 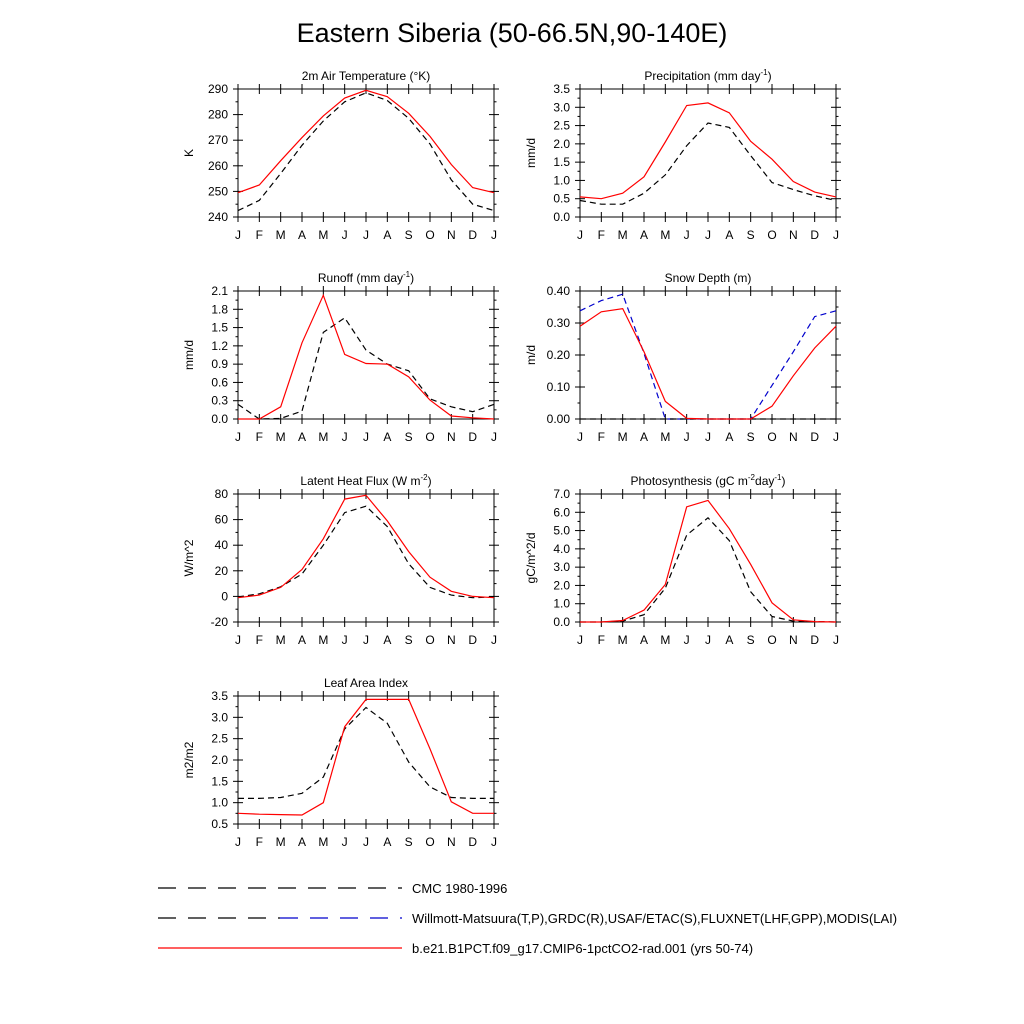 What do you see at coordinates (512, 33) in the screenshot?
I see `figure-title: Eastern Siberia (50-66.5N,90-140E)` at bounding box center [512, 33].